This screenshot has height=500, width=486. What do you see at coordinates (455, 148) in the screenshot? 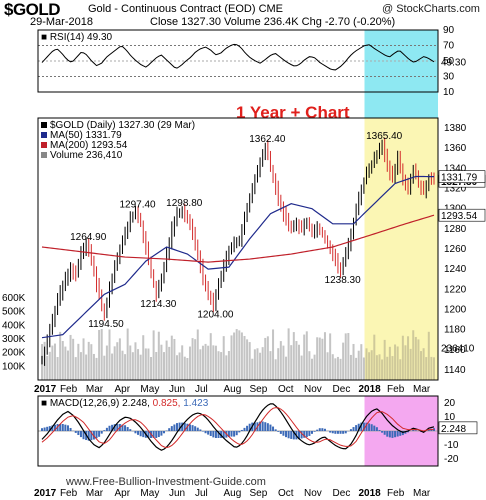
I see `price-tick-label: 1360` at bounding box center [455, 148].